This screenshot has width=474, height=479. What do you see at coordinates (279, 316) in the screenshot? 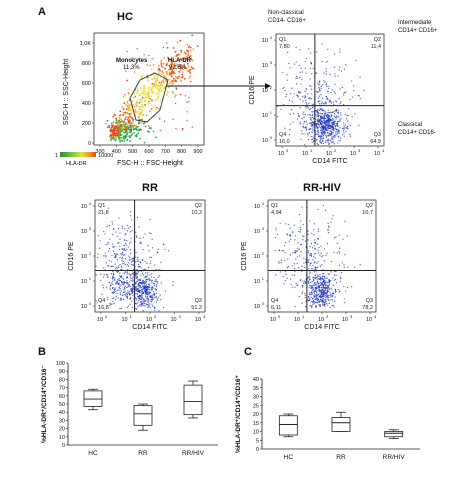
I see `x-tick-exponent: 0` at bounding box center [279, 316].